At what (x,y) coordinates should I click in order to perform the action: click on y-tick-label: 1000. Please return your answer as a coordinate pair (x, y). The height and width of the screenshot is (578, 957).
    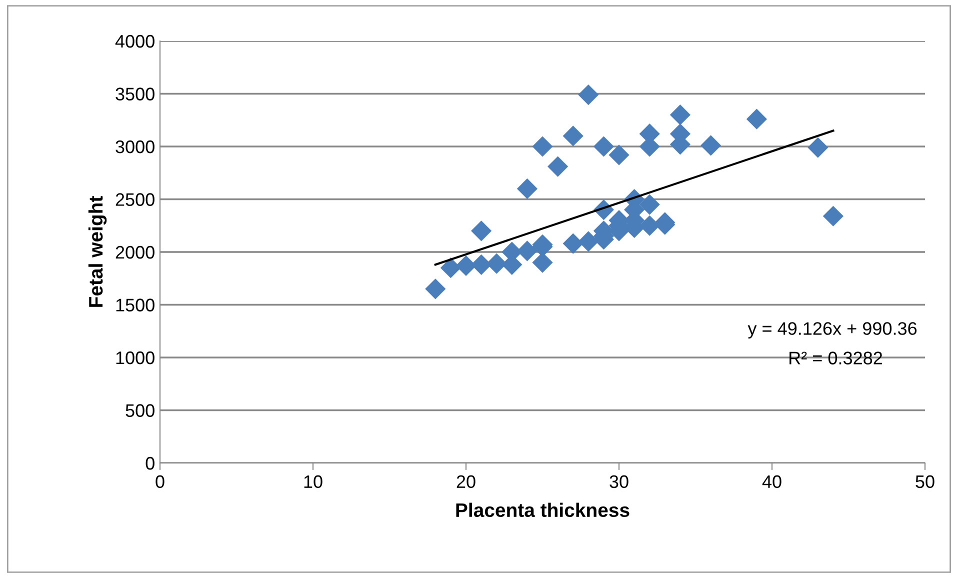
    Looking at the image, I should click on (135, 357).